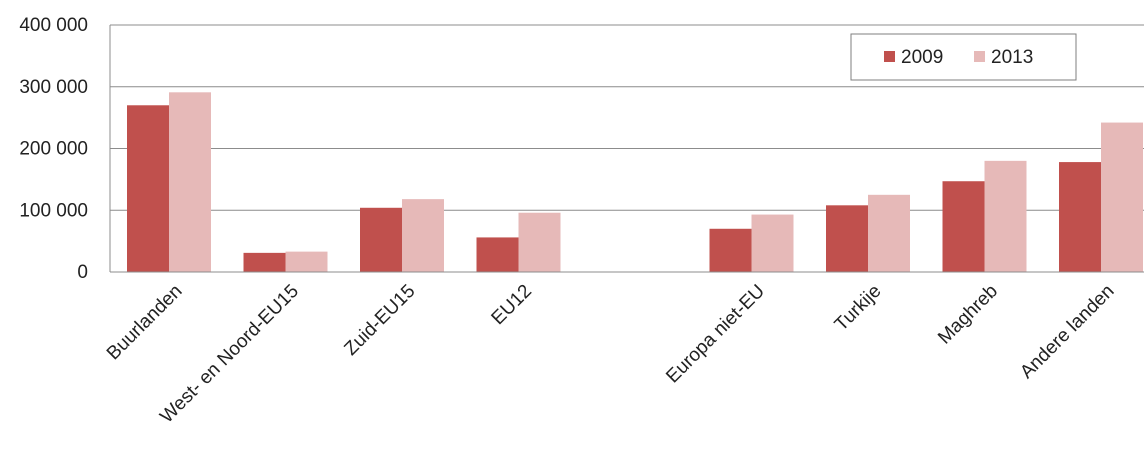  Describe the element at coordinates (1012, 57) in the screenshot. I see `legend-label-2013: 2013` at that location.